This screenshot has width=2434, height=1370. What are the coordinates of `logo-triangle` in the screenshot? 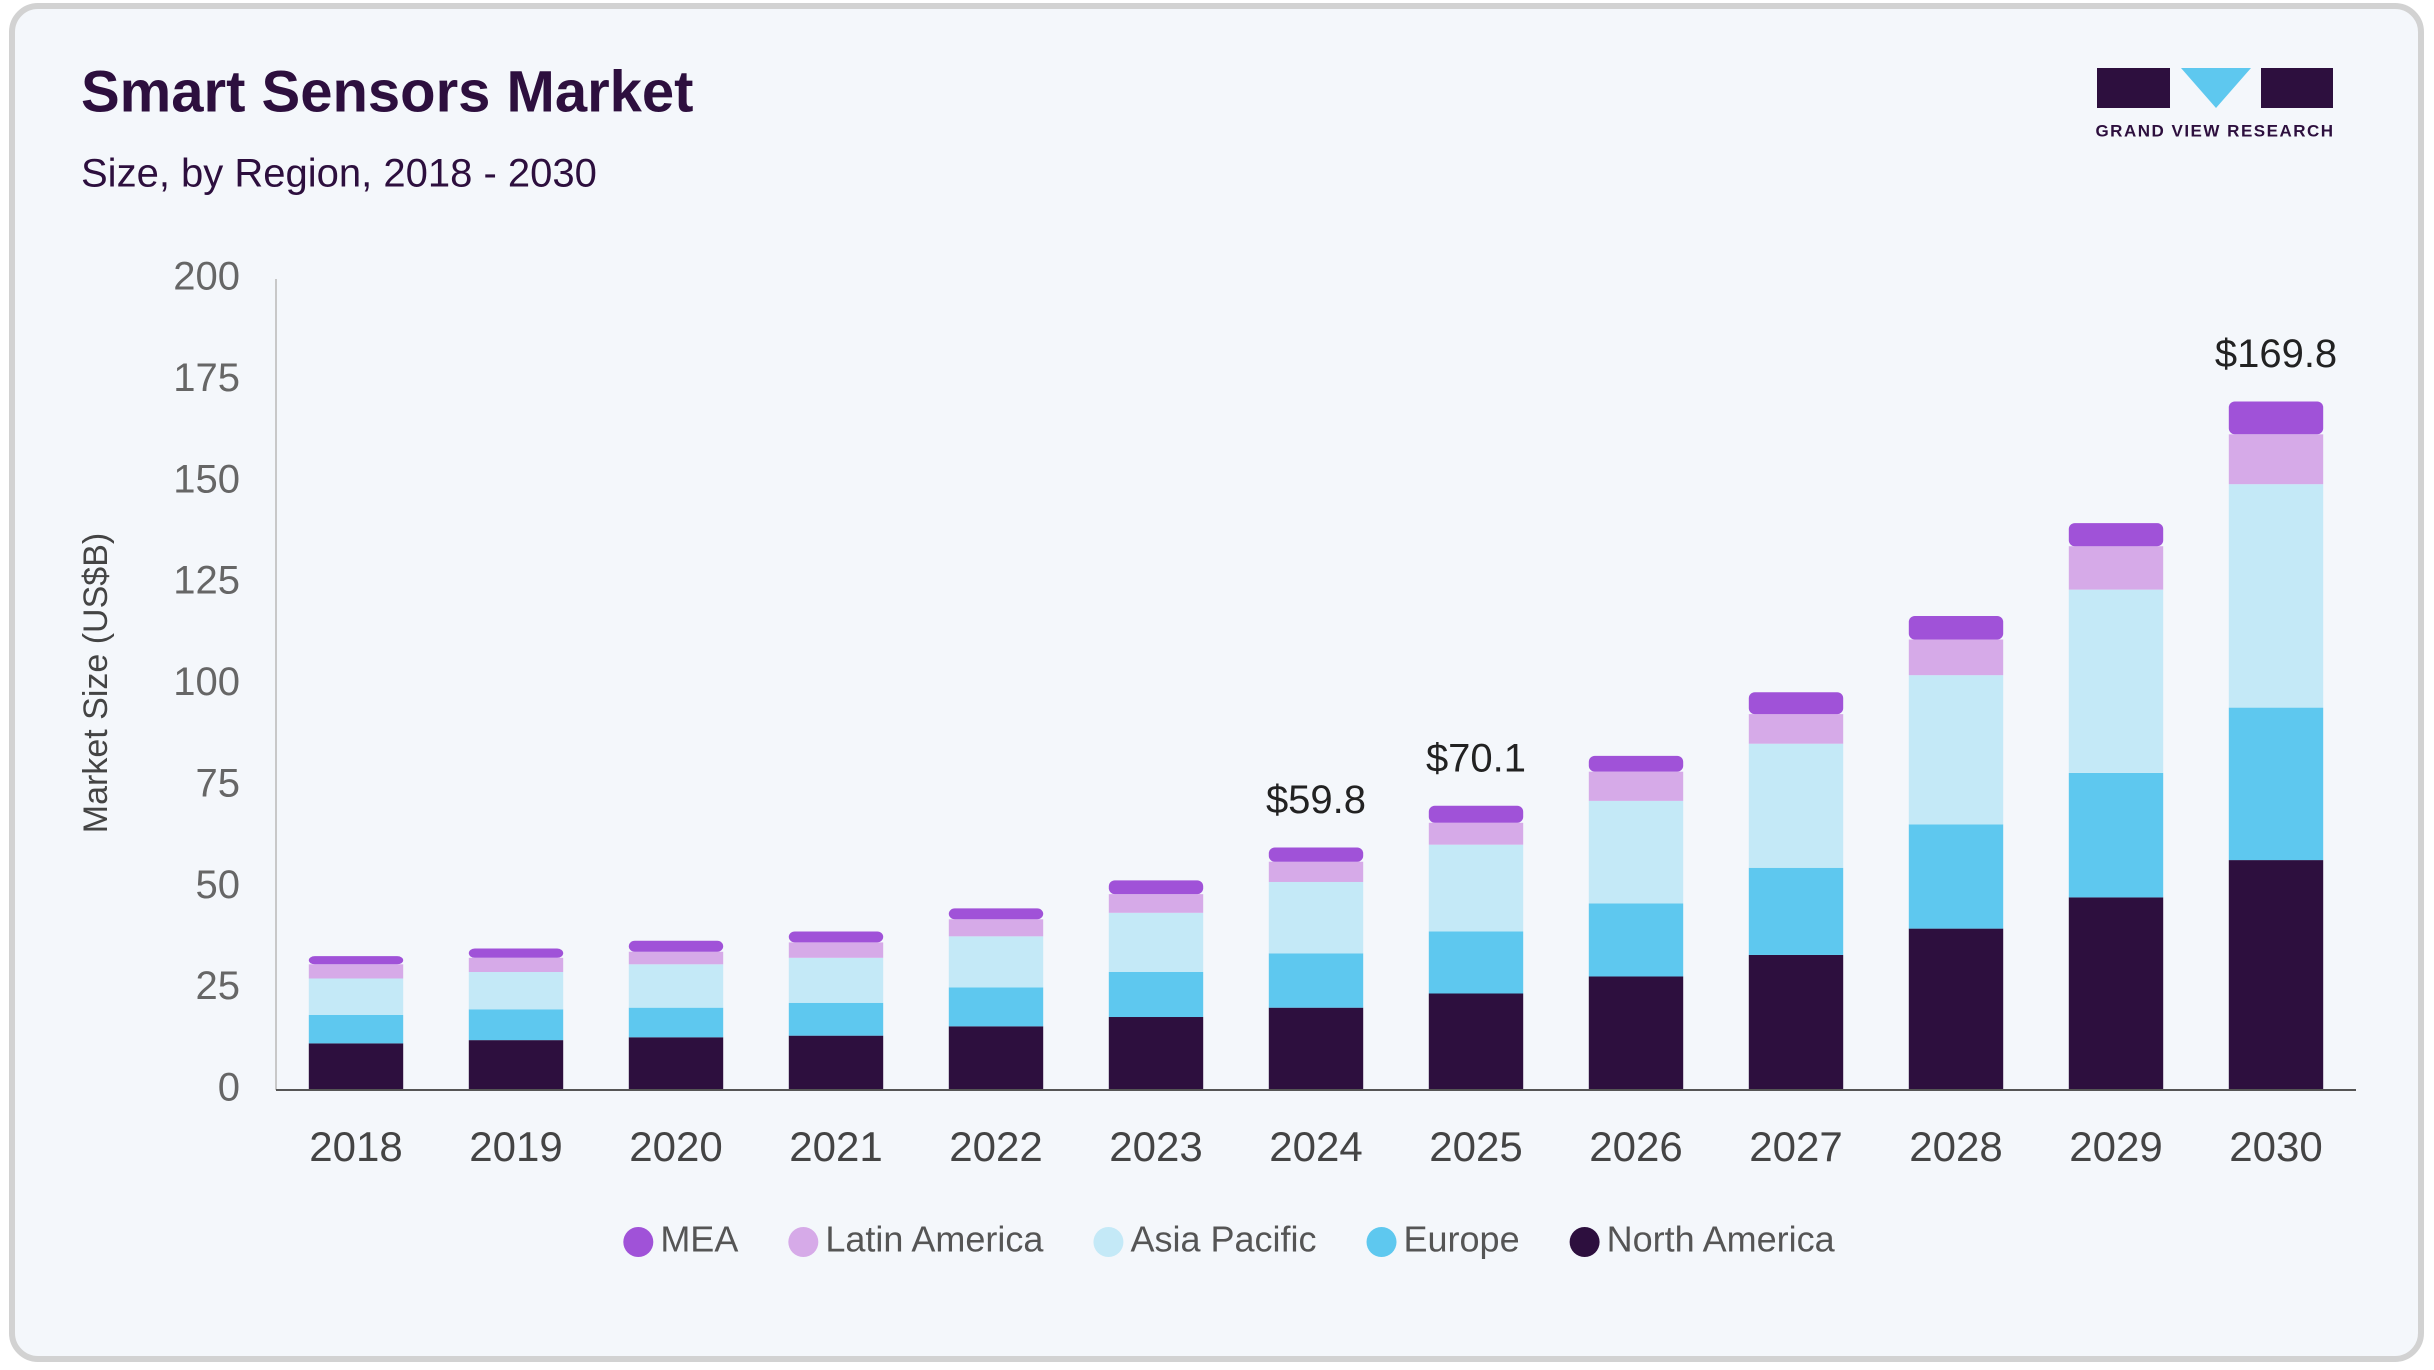 It's located at (2216, 88).